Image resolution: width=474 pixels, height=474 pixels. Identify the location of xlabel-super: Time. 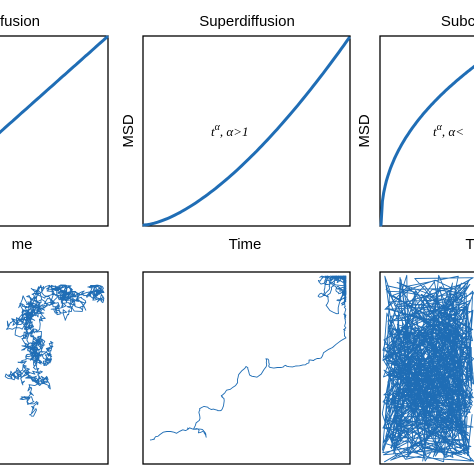
(245, 244).